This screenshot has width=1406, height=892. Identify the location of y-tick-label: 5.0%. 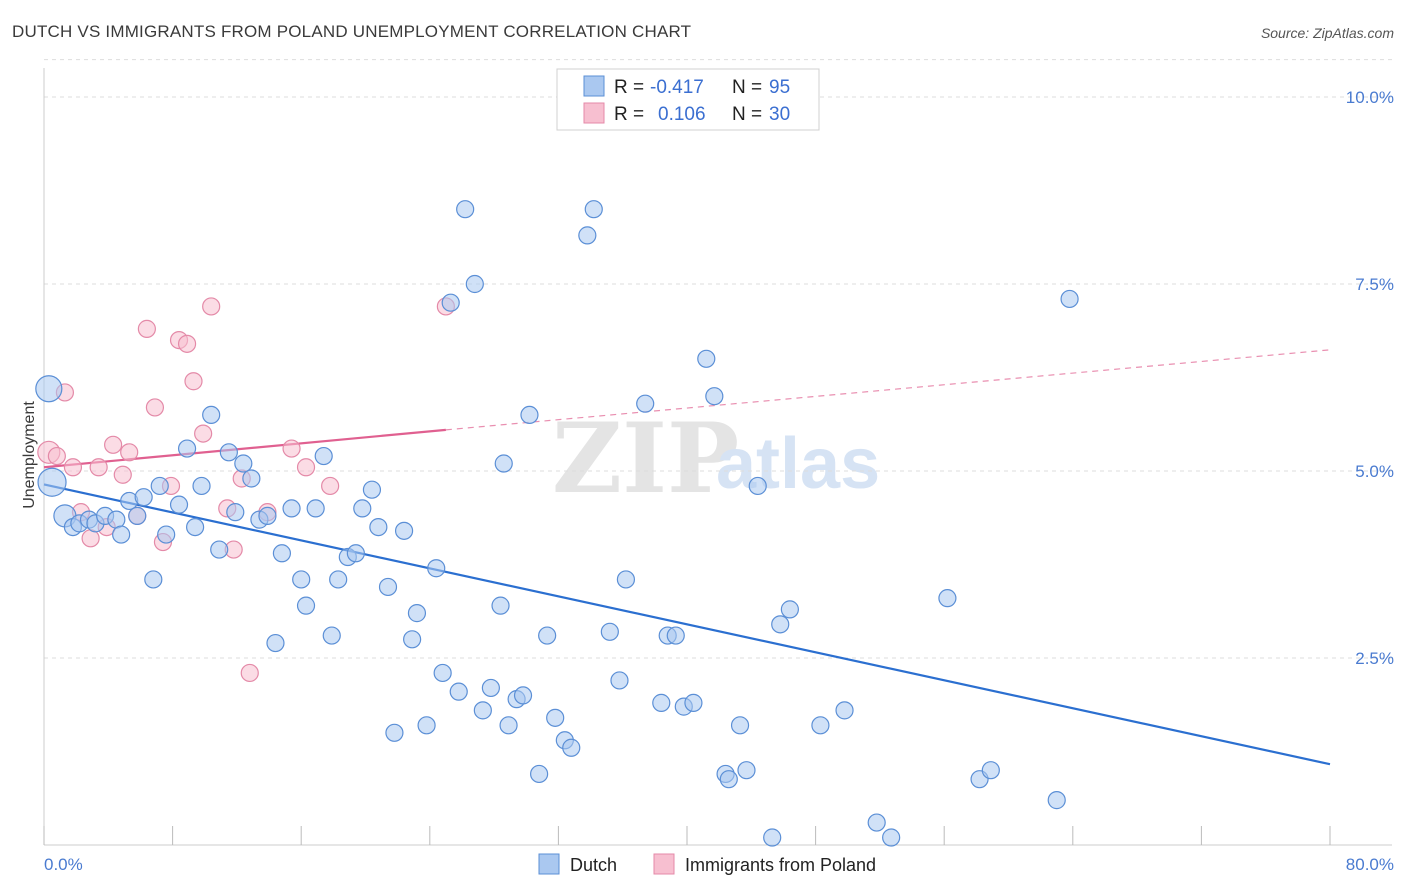
(1374, 471).